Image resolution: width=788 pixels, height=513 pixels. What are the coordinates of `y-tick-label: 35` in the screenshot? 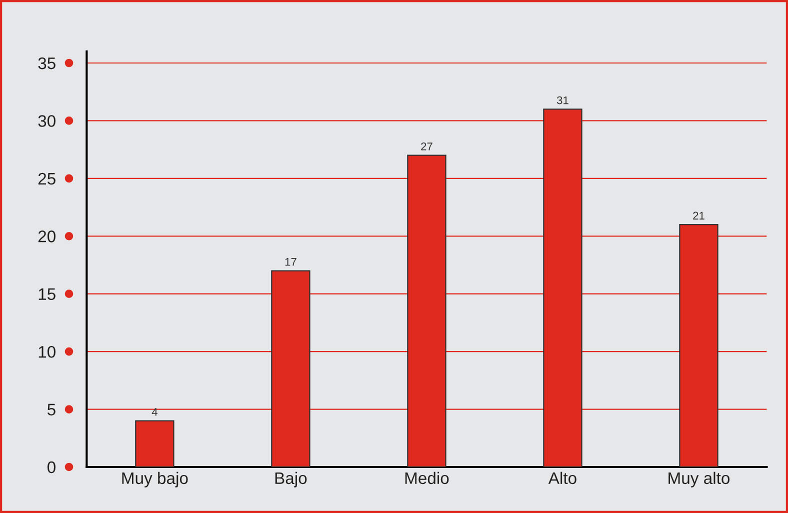 It's located at (47, 63).